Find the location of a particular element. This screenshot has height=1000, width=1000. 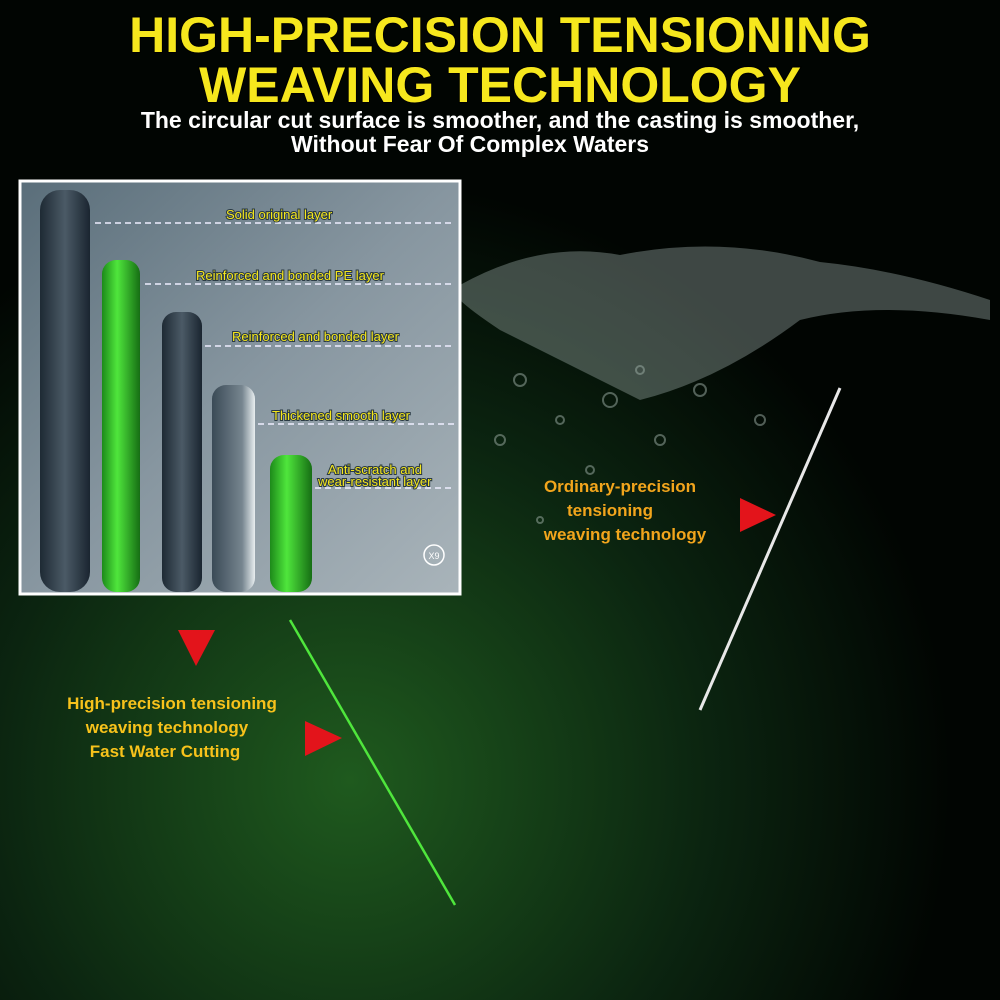

bubbles is located at coordinates (630, 444).